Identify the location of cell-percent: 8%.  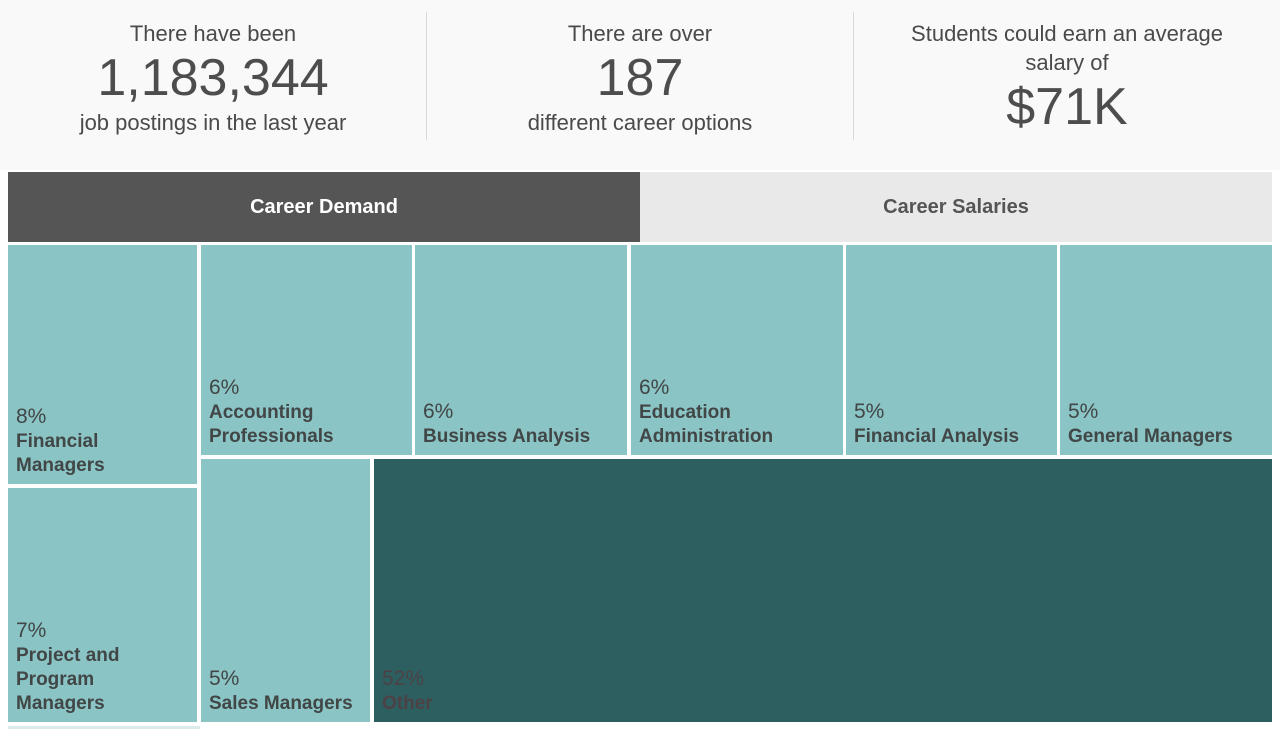
(31, 416).